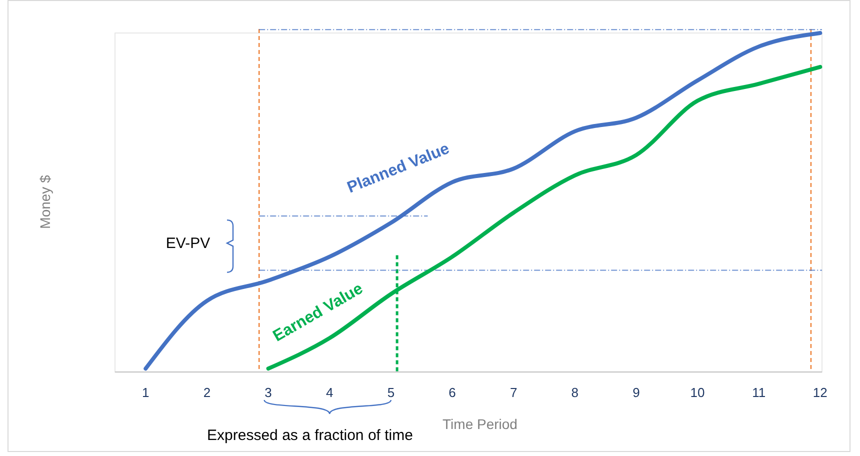 Image resolution: width=860 pixels, height=456 pixels. I want to click on x-tick-label: 7, so click(514, 392).